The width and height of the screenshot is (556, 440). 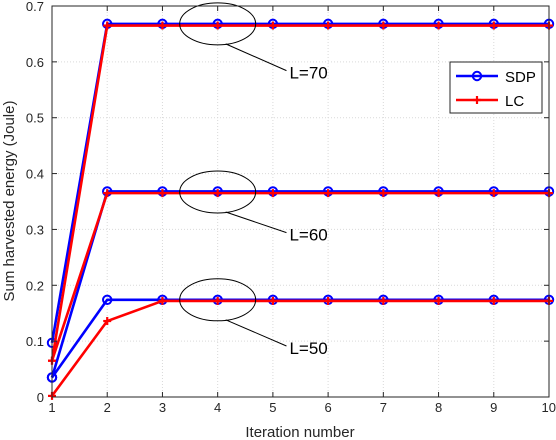 What do you see at coordinates (327, 407) in the screenshot?
I see `x-tick-label: 6` at bounding box center [327, 407].